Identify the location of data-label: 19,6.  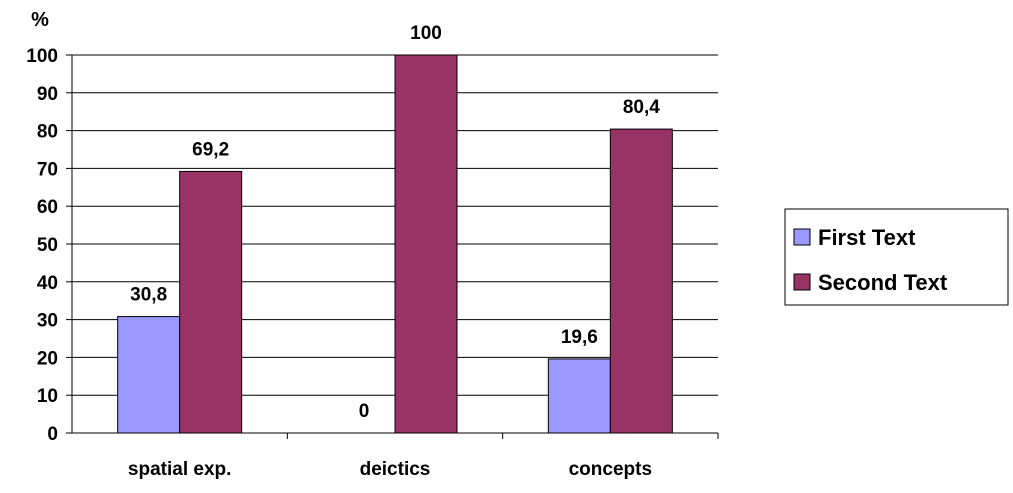
(579, 337).